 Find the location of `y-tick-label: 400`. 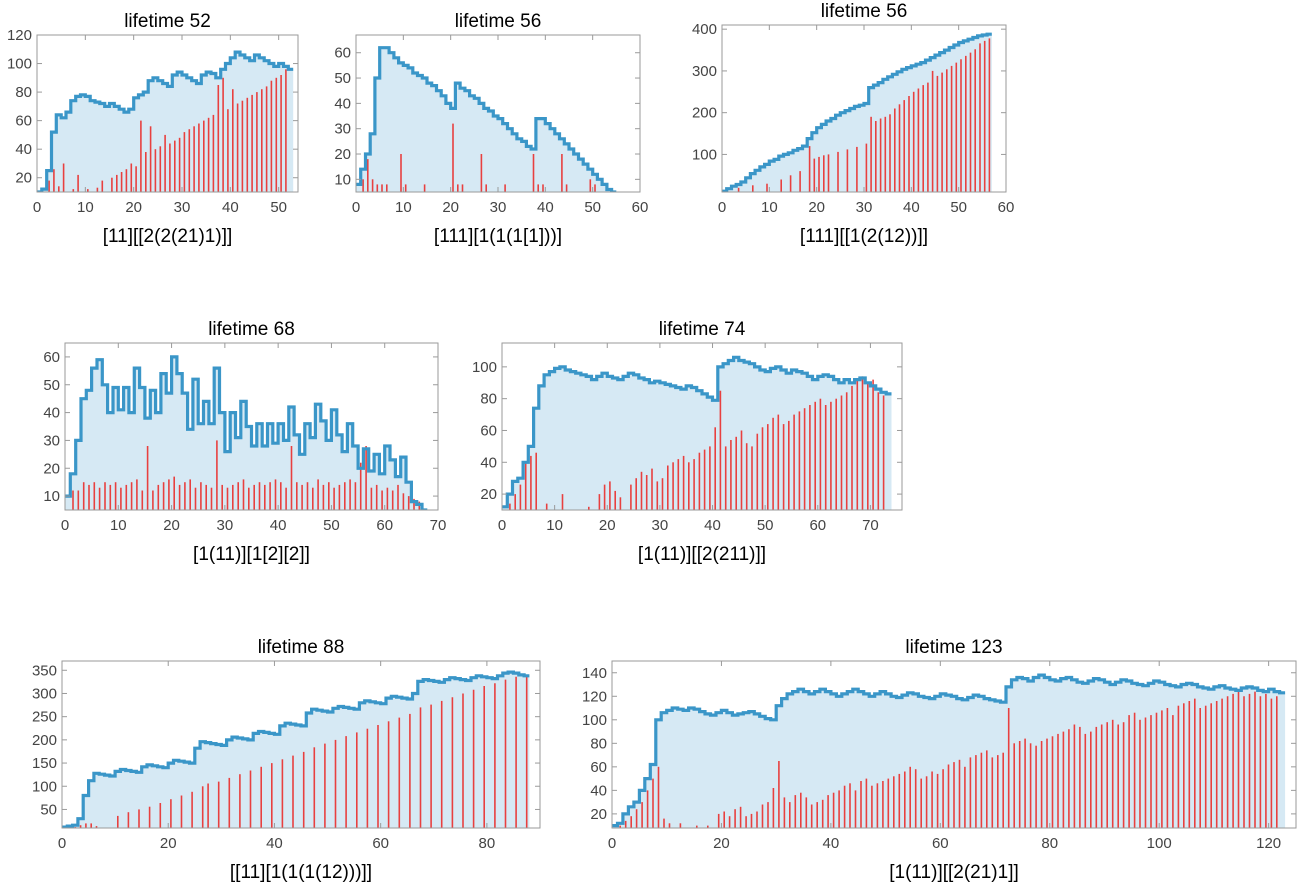

y-tick-label: 400 is located at coordinates (704, 29).